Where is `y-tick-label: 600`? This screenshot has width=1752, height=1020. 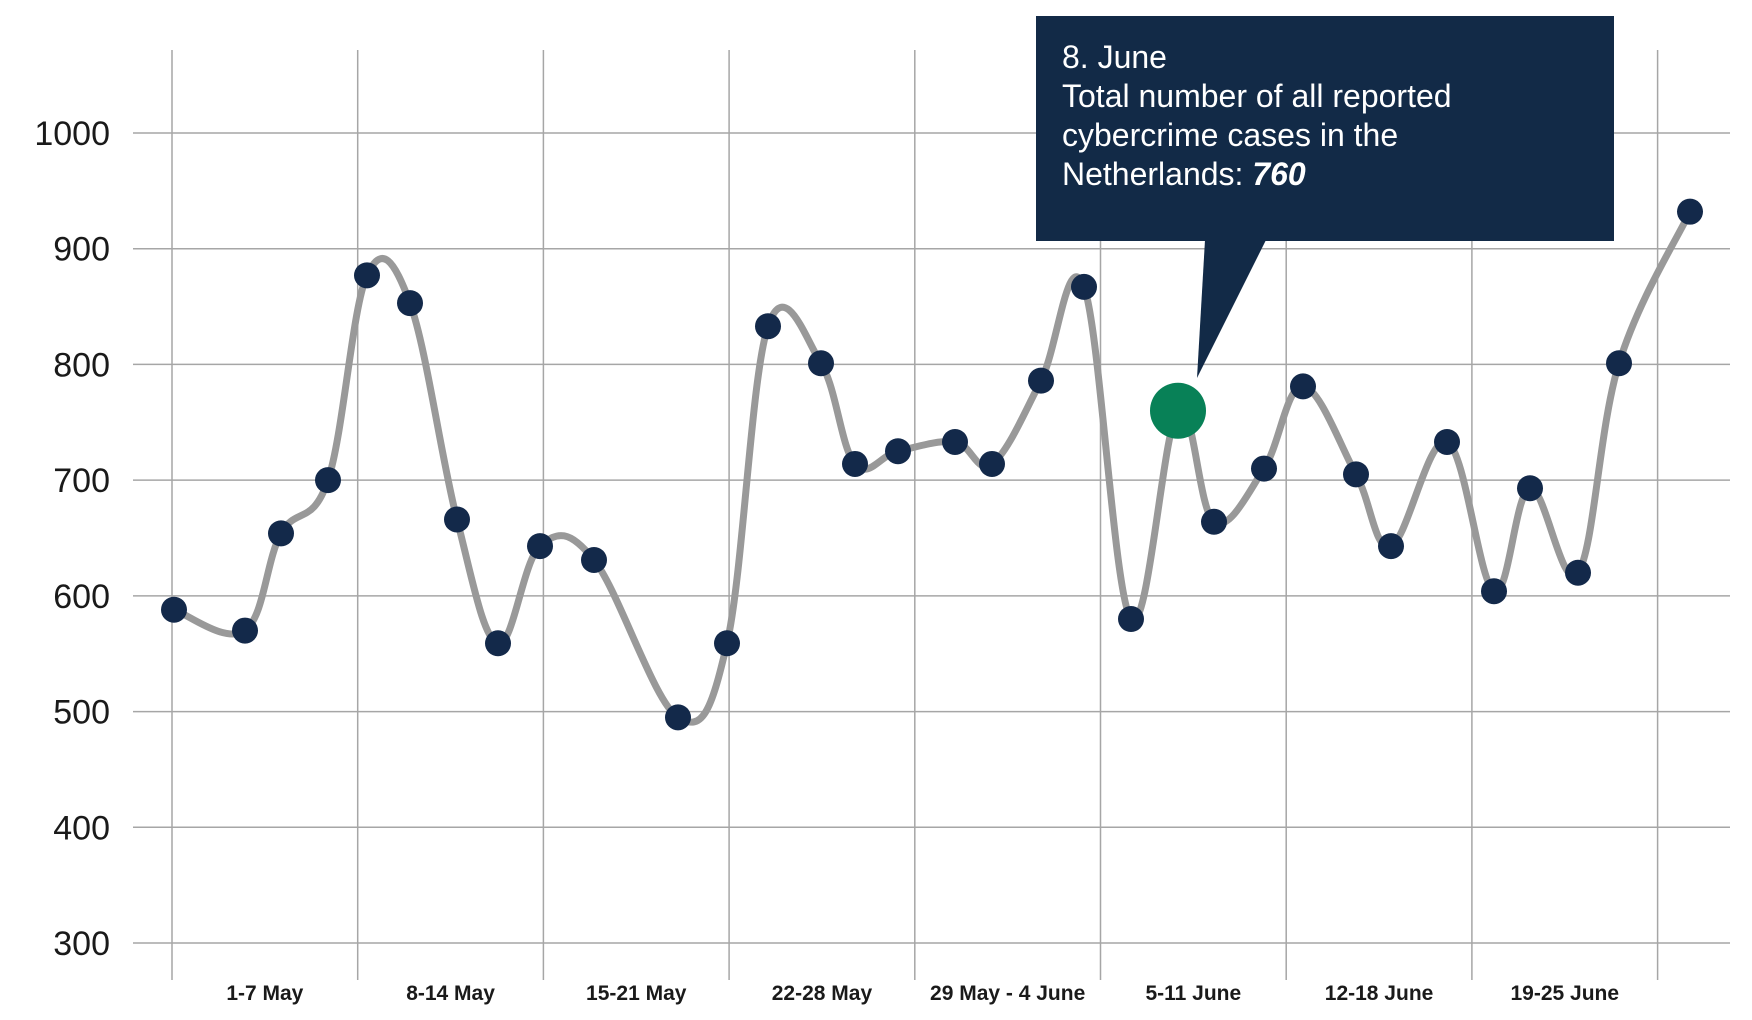 y-tick-label: 600 is located at coordinates (81, 597).